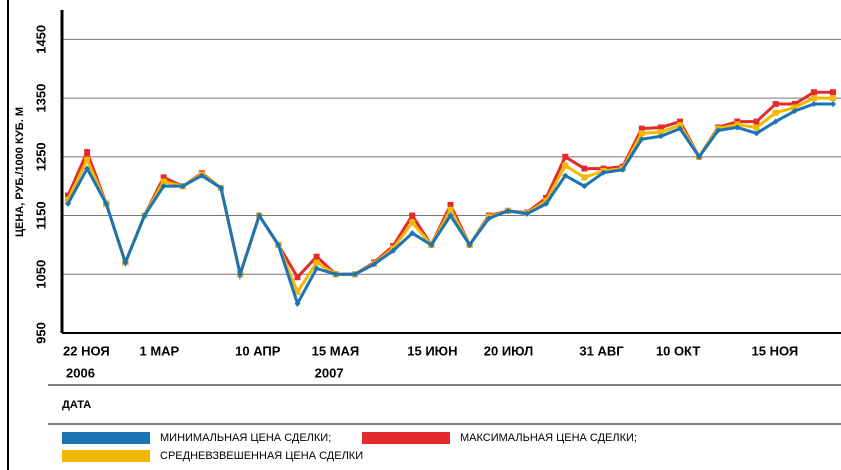  What do you see at coordinates (40, 156) in the screenshot?
I see `y-tick-label: 1250` at bounding box center [40, 156].